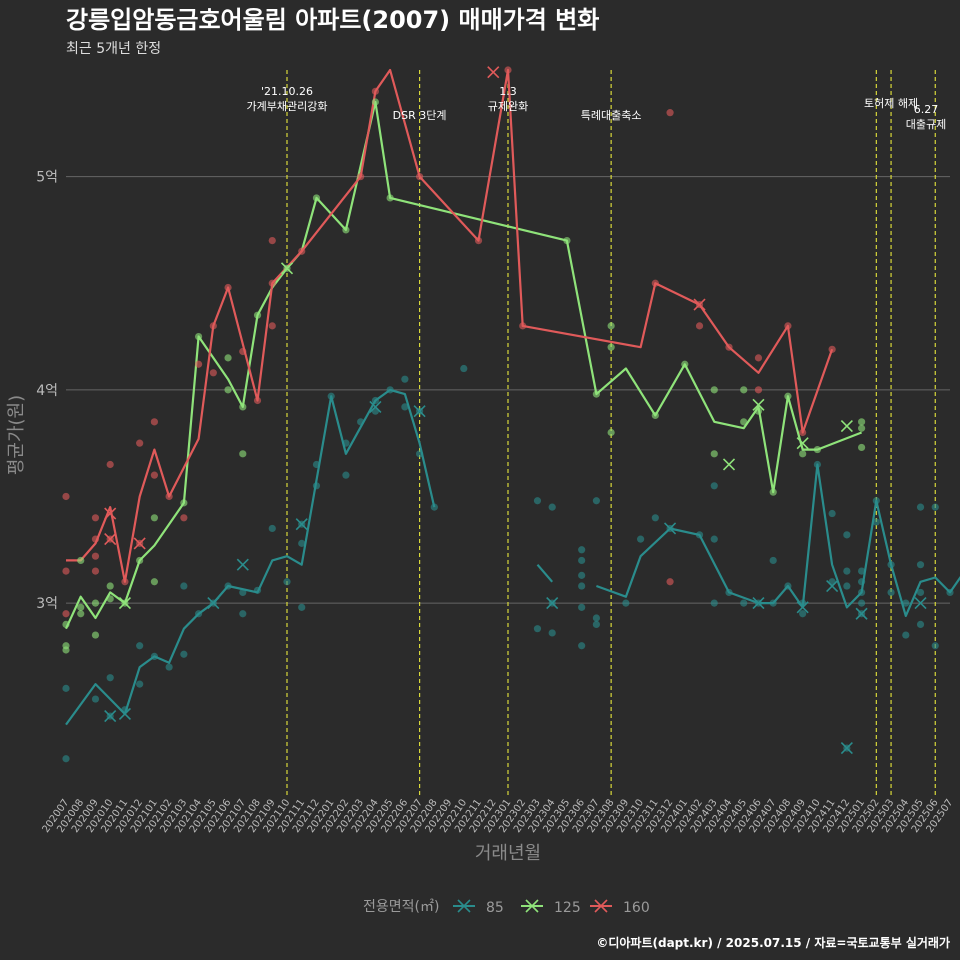 The width and height of the screenshot is (960, 960). I want to click on x-axis-label: 거래년월, so click(508, 853).